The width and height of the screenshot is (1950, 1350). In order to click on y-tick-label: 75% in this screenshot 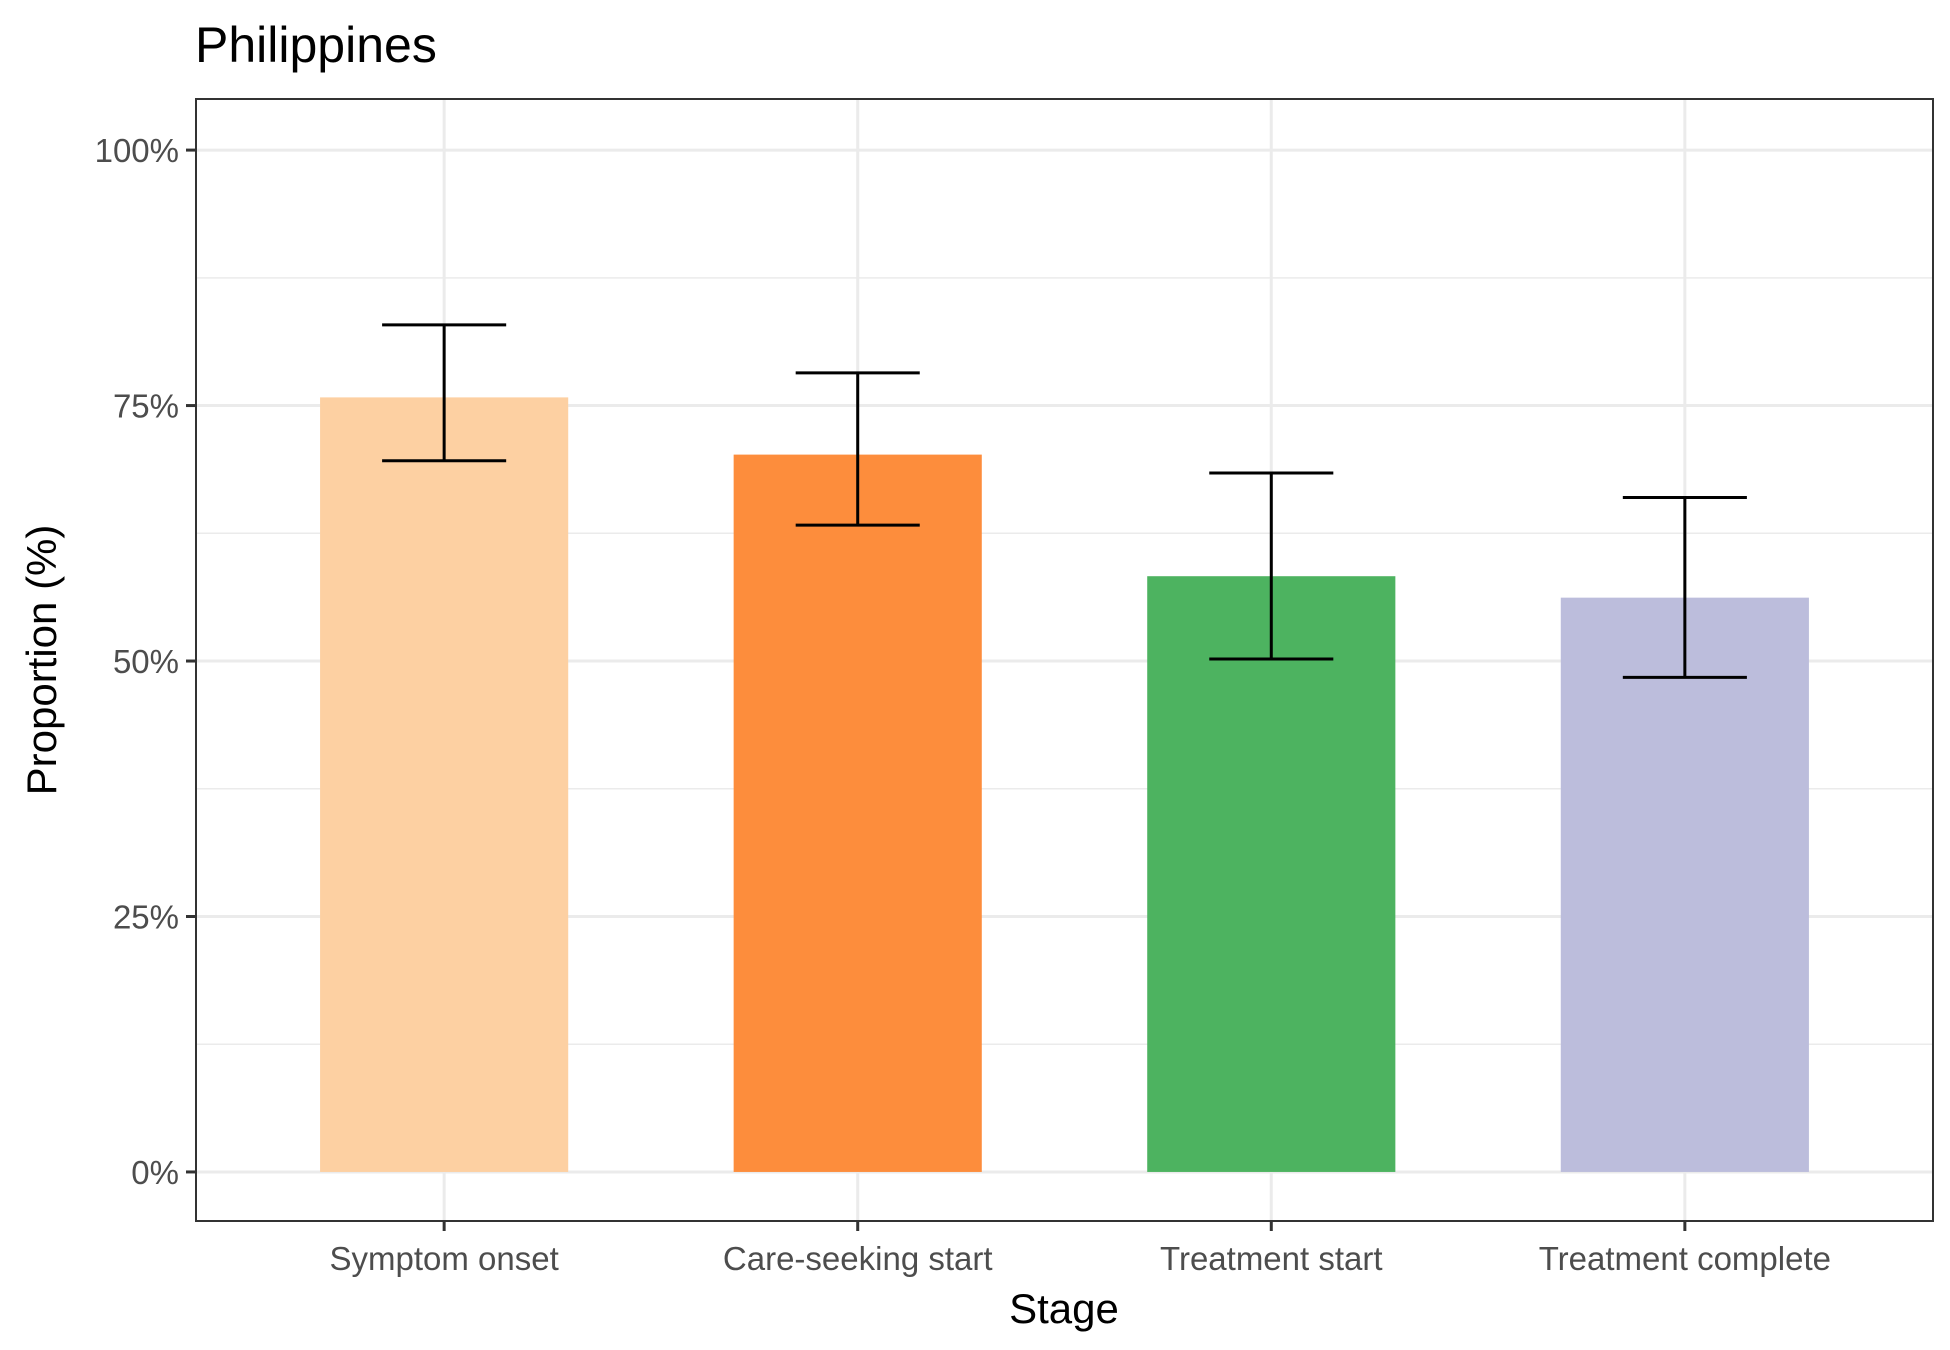, I will do `click(146, 406)`.